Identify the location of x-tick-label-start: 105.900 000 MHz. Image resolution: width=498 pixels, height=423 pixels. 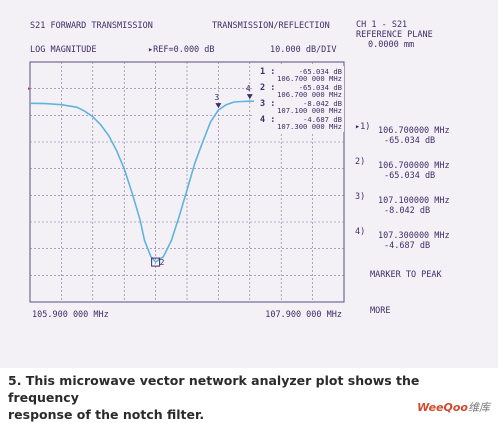
(70, 315).